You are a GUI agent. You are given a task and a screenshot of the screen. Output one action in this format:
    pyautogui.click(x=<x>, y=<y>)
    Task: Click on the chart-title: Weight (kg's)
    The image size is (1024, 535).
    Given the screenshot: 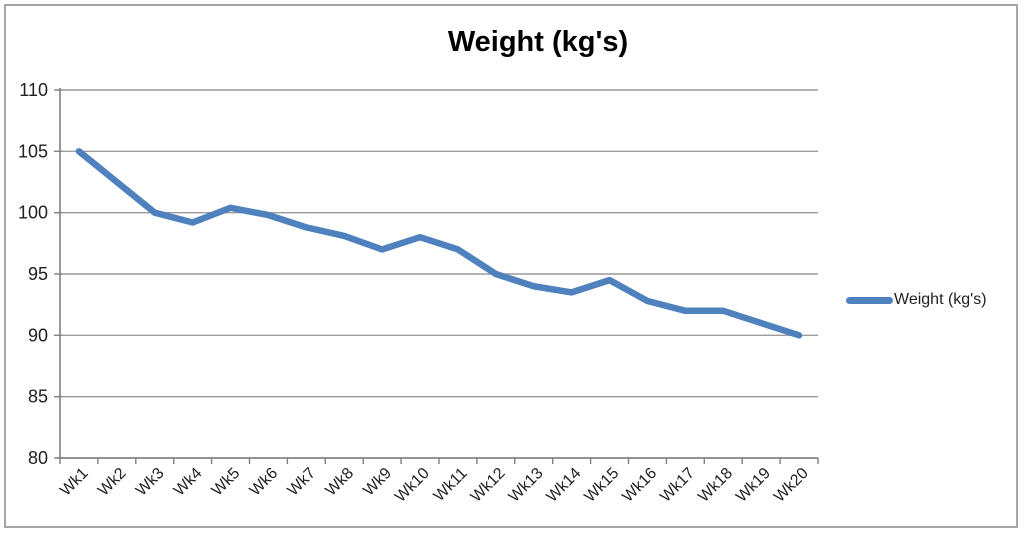 What is the action you would take?
    pyautogui.click(x=538, y=42)
    